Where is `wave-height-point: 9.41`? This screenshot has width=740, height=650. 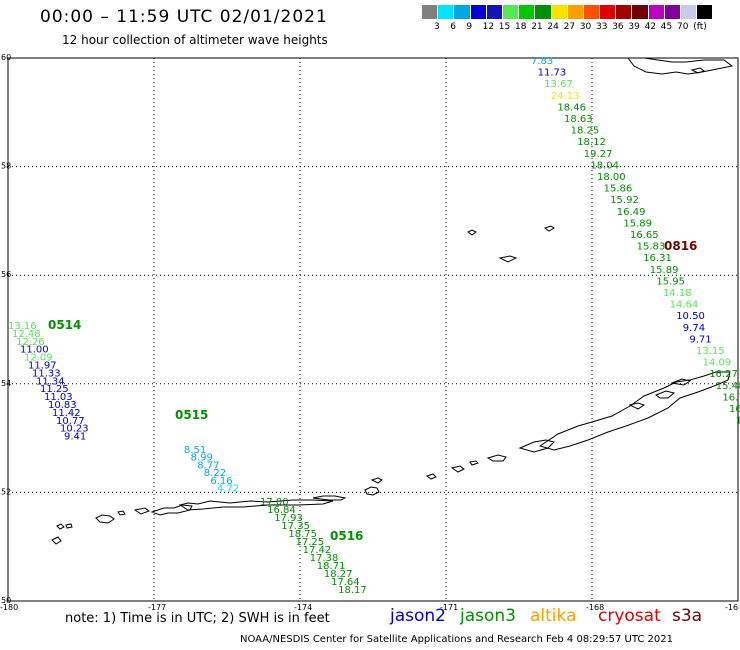 wave-height-point: 9.41 is located at coordinates (75, 437).